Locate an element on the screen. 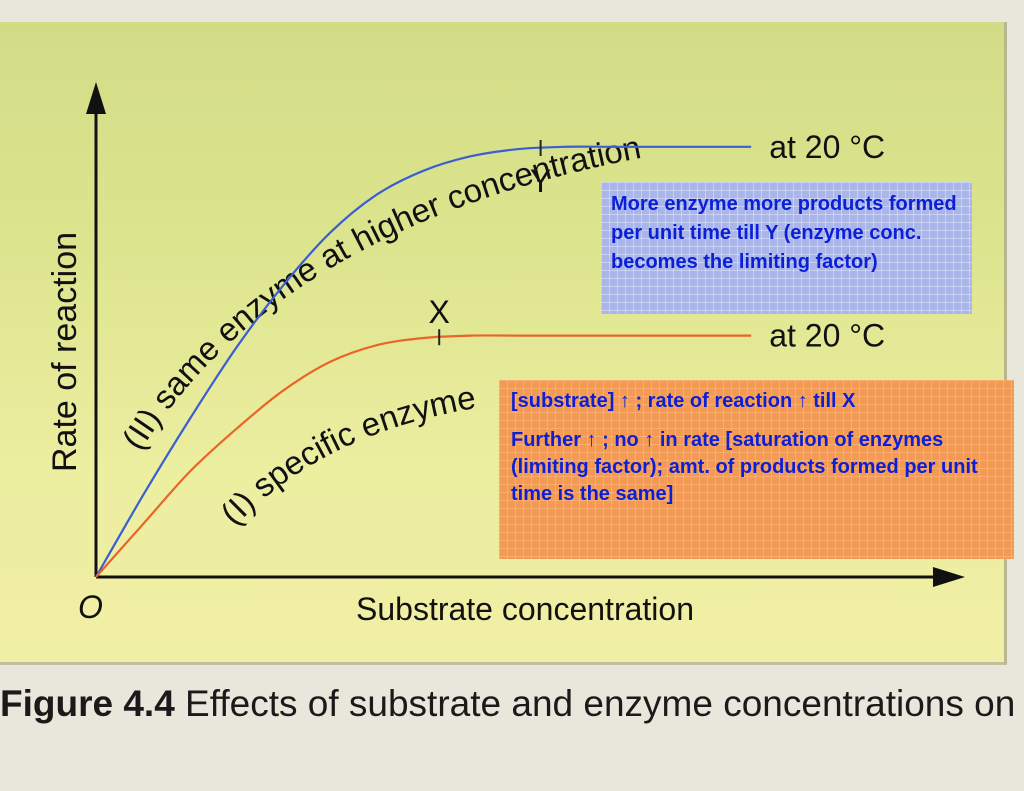 The width and height of the screenshot is (1024, 791). end-label-ii: at 20 °C is located at coordinates (827, 147).